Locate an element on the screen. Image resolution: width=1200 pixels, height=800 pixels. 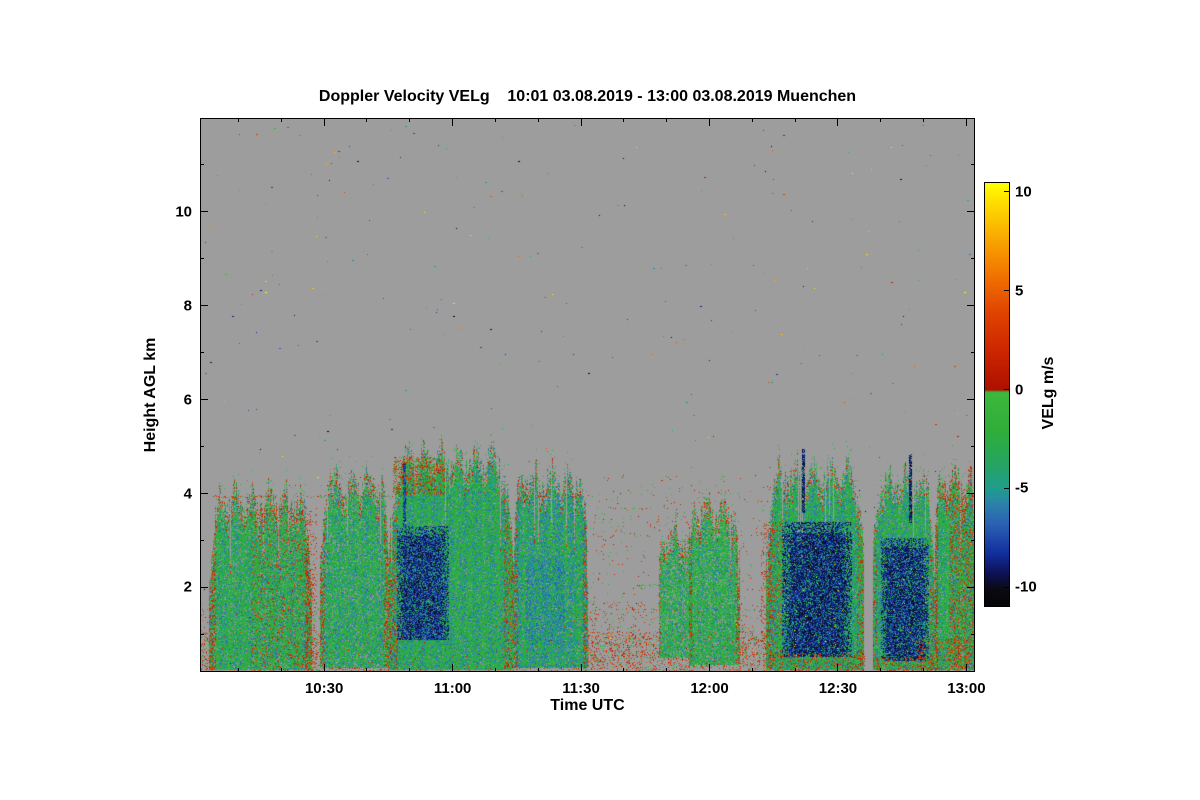
colorbar-title: VELg m/s is located at coordinates (1048, 393).